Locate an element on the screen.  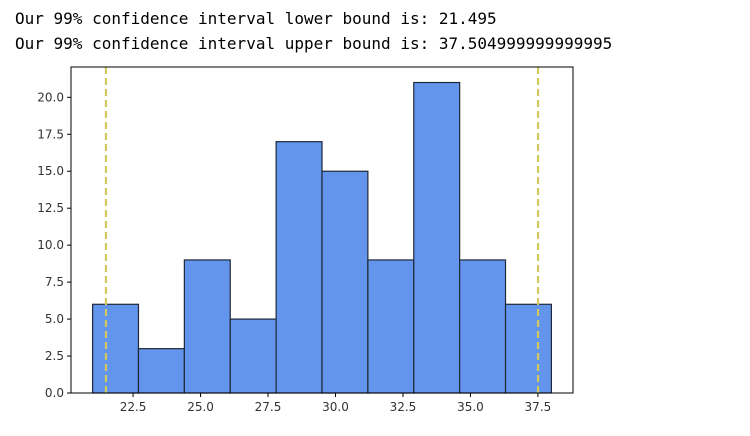
x-tick-label: 32.5 is located at coordinates (403, 407).